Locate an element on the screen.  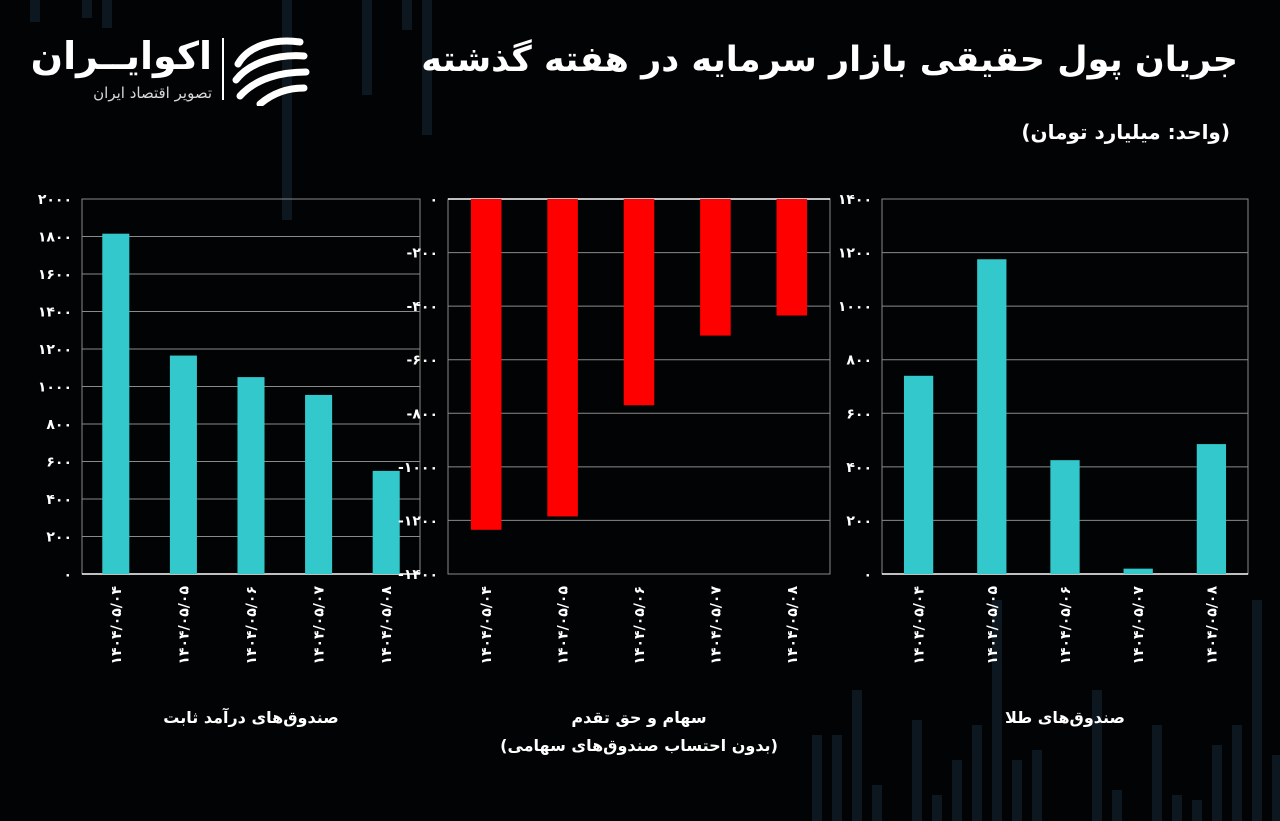
logo-name: اکوایــران is located at coordinates (121, 56).